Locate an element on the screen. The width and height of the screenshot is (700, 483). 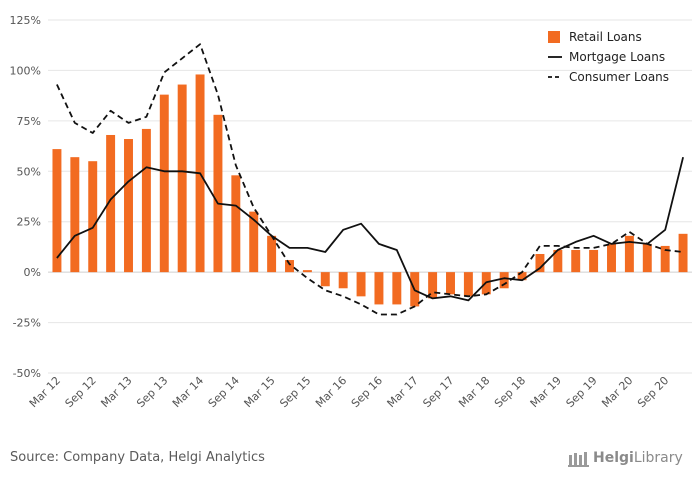
x-tick-label: Sep 13 is located at coordinates (152, 392).